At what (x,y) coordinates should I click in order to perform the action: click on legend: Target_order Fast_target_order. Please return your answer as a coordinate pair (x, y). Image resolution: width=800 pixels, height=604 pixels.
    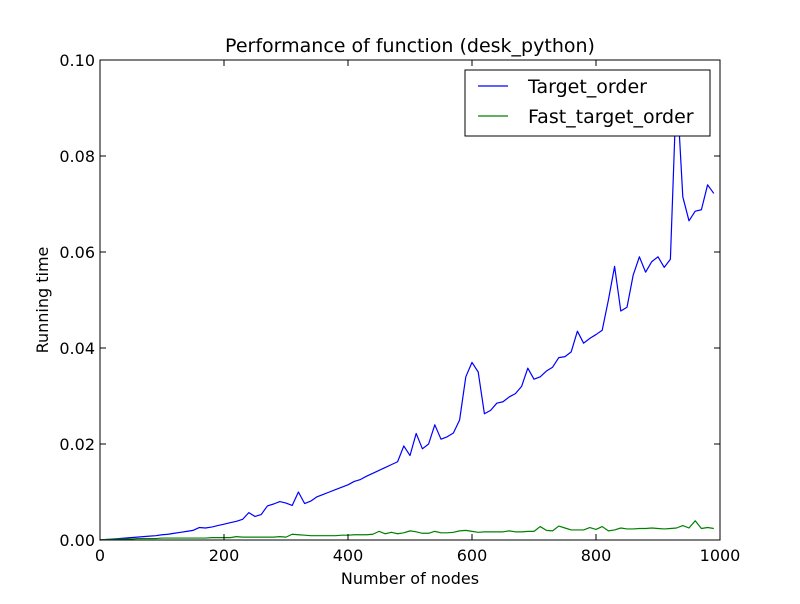
    Looking at the image, I should click on (587, 103).